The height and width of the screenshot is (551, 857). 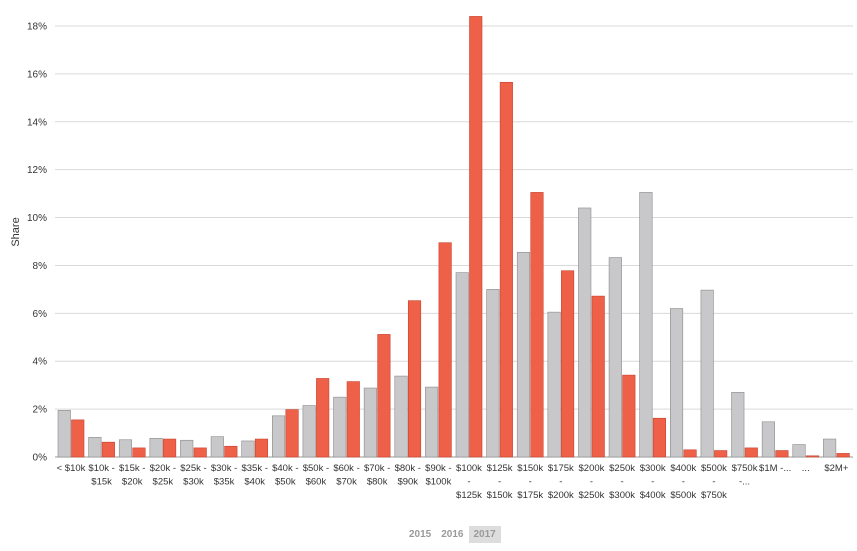 What do you see at coordinates (40, 266) in the screenshot?
I see `y-tick-label: 8%` at bounding box center [40, 266].